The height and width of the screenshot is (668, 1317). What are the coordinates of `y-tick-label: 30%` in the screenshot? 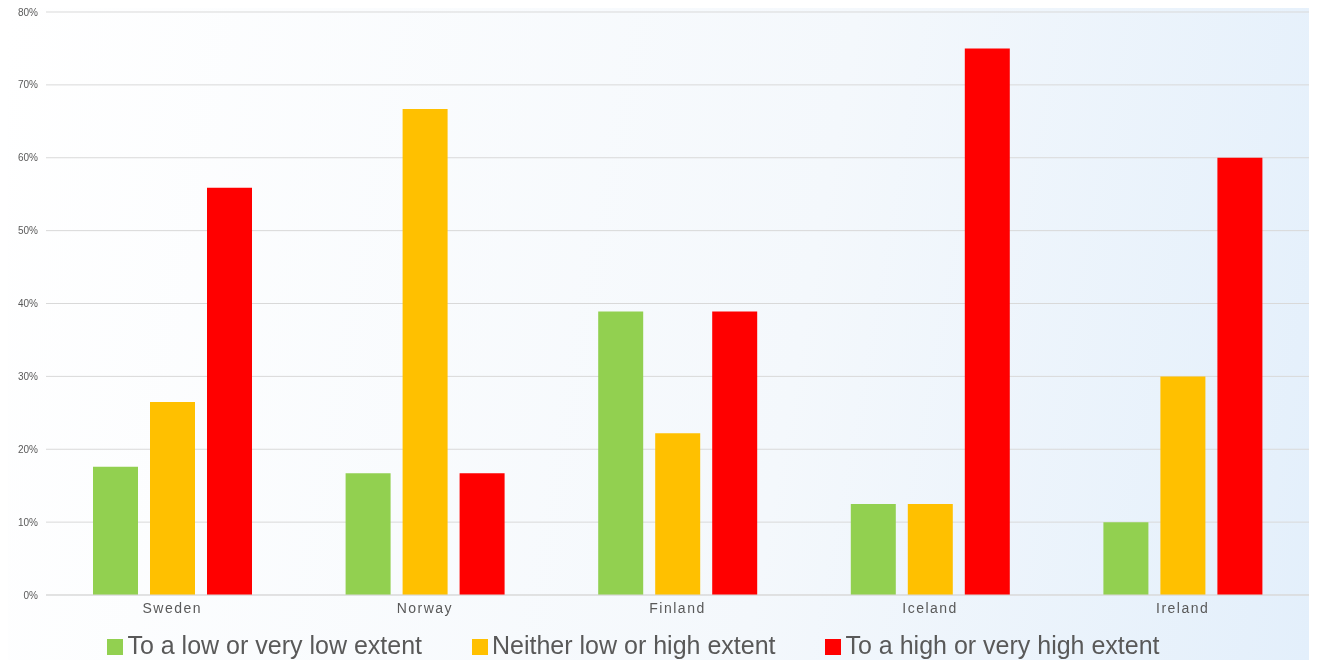 It's located at (28, 376).